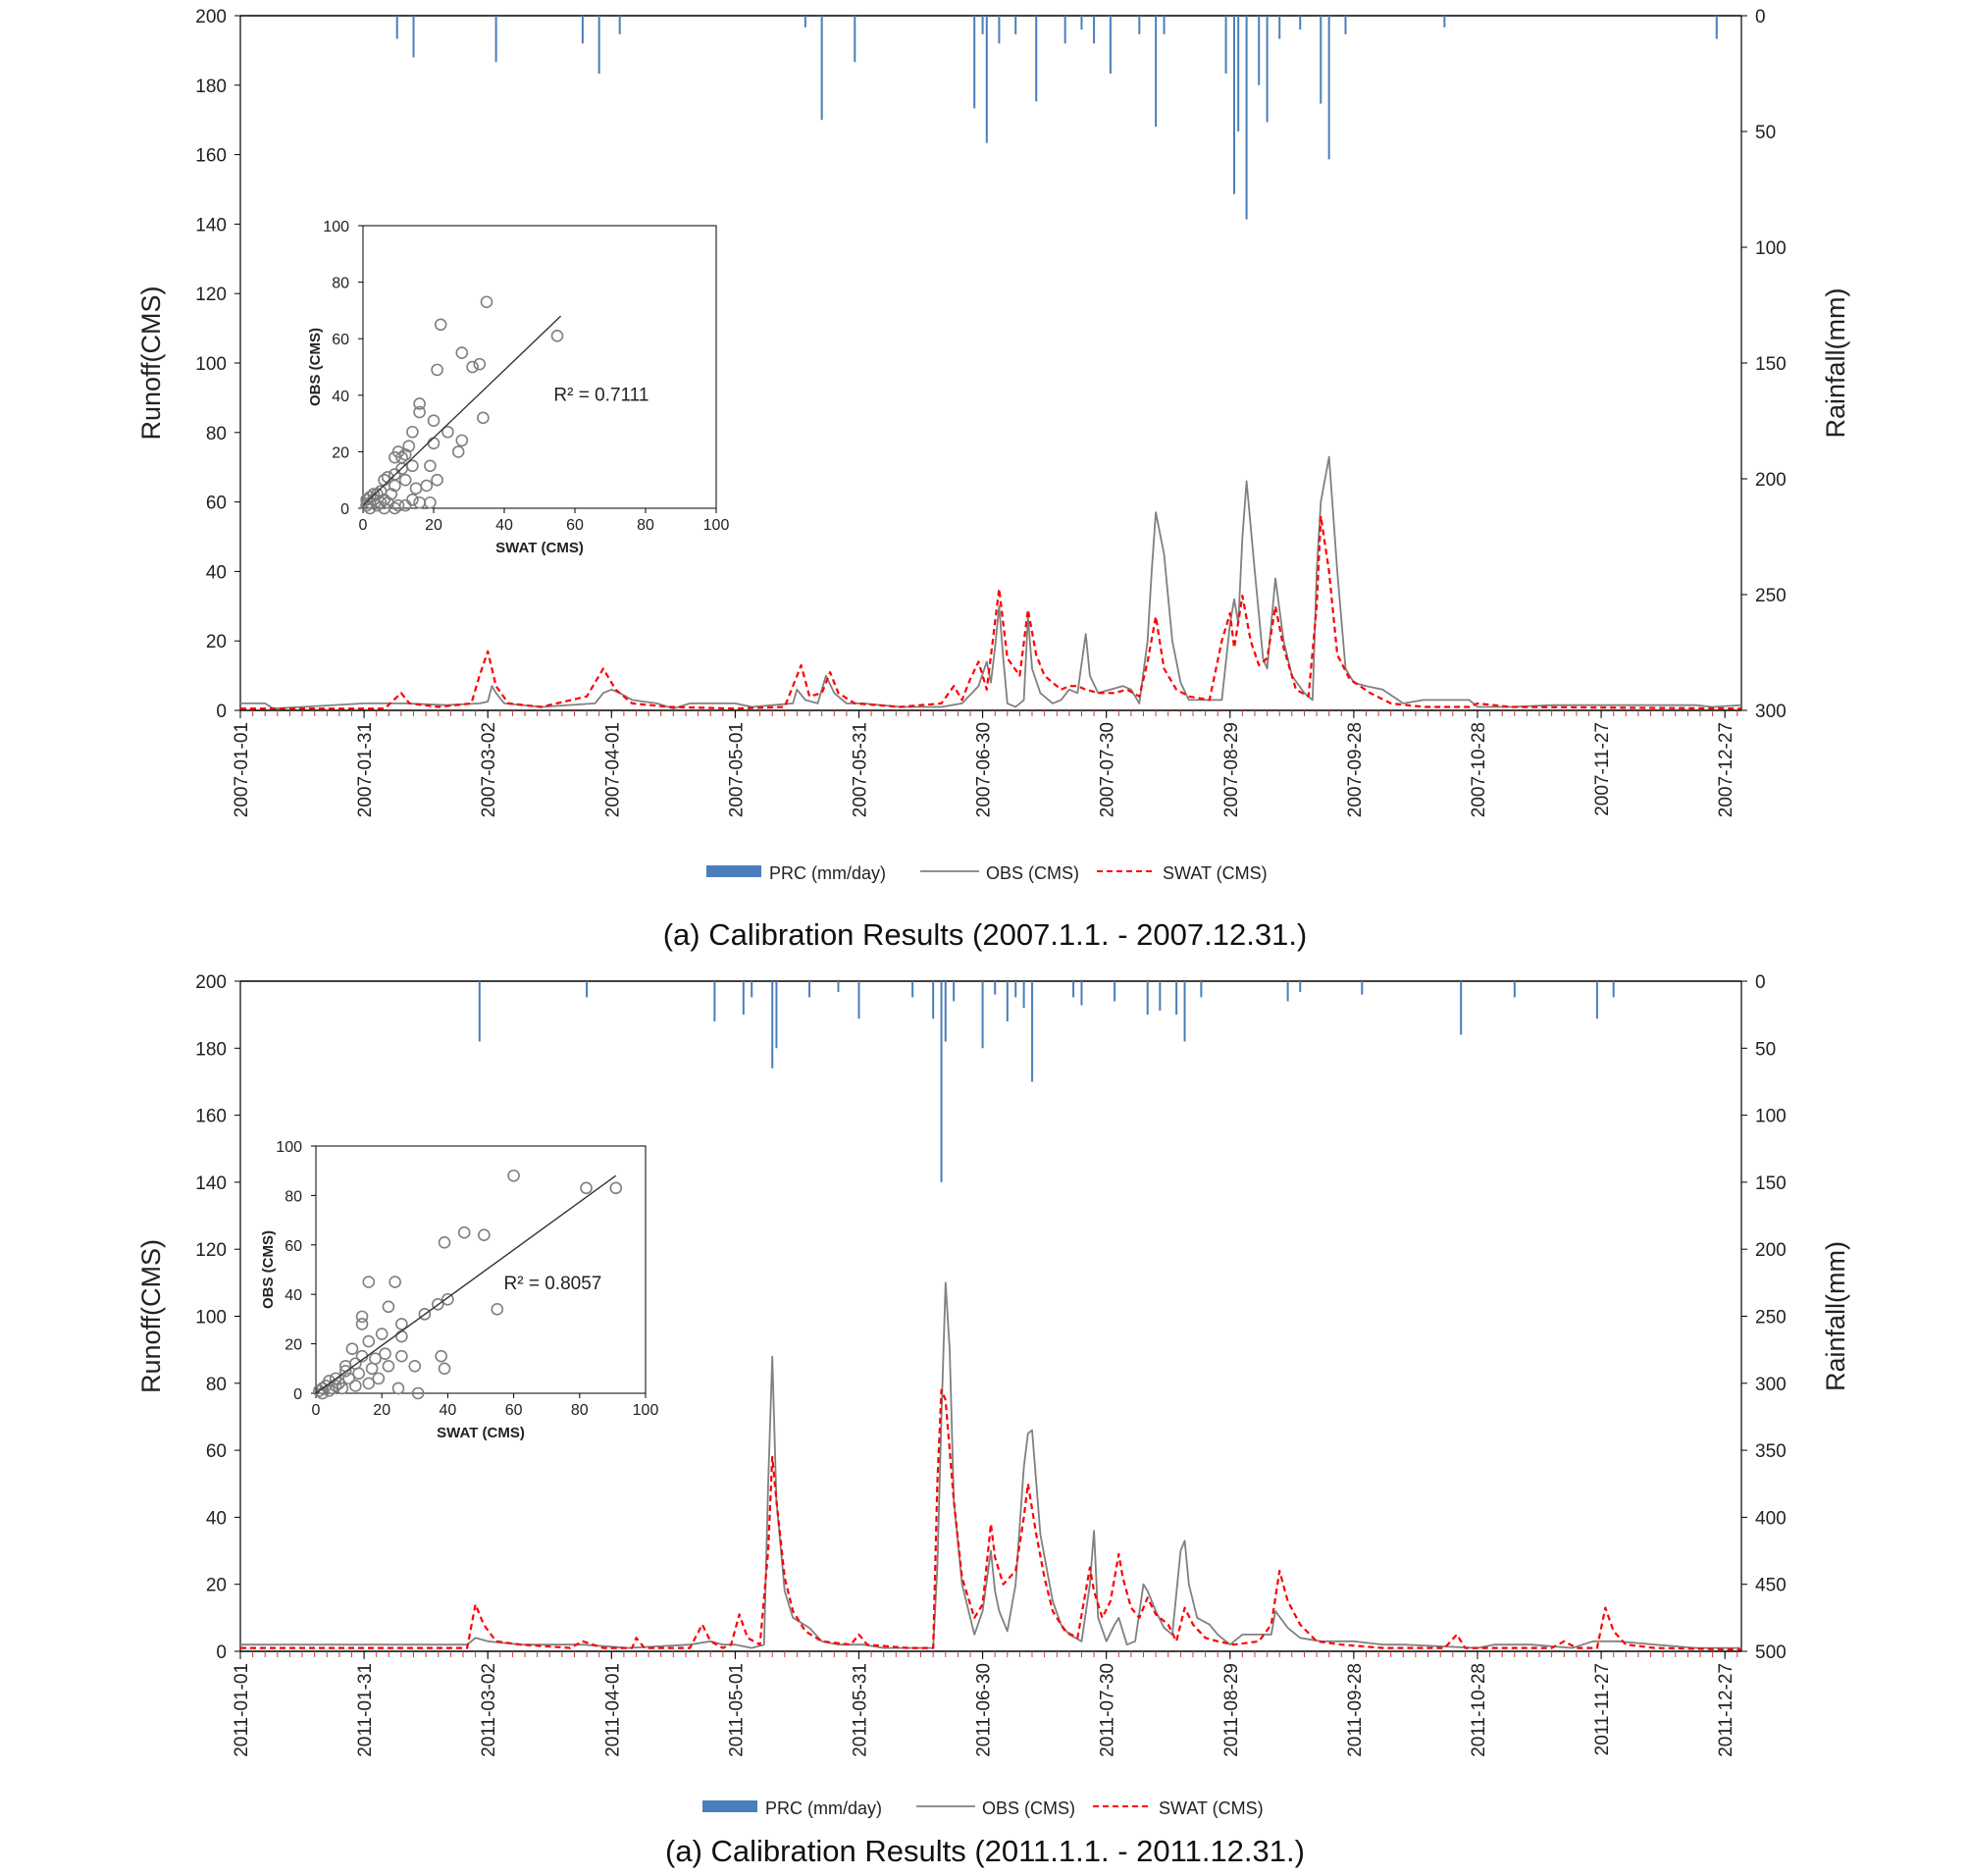 The image size is (1970, 1876). What do you see at coordinates (1033, 873) in the screenshot?
I see `legend-obs-label: OBS (CMS)` at bounding box center [1033, 873].